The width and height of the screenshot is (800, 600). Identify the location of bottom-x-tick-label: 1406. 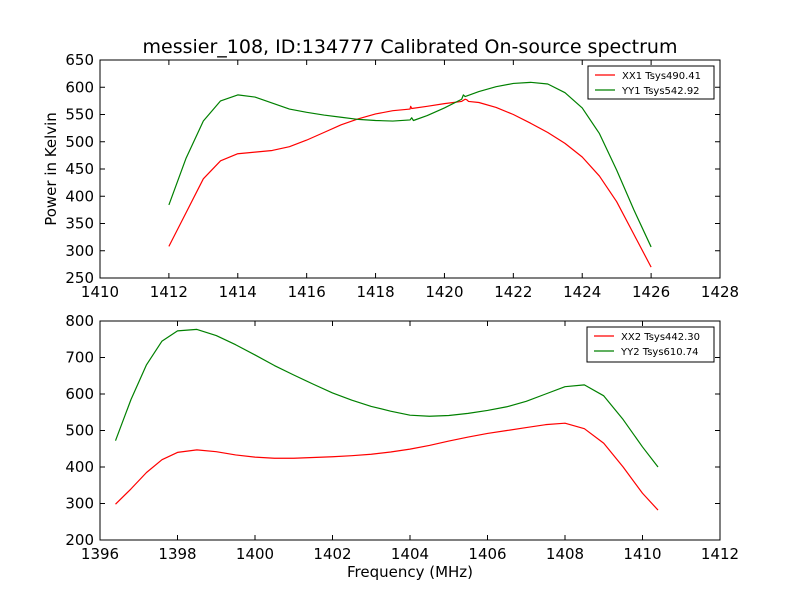
(487, 554).